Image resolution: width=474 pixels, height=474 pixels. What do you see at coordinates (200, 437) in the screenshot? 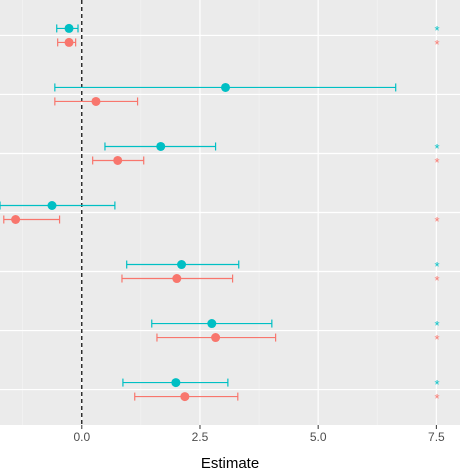
I see `x-tick-label: 2.5` at bounding box center [200, 437].